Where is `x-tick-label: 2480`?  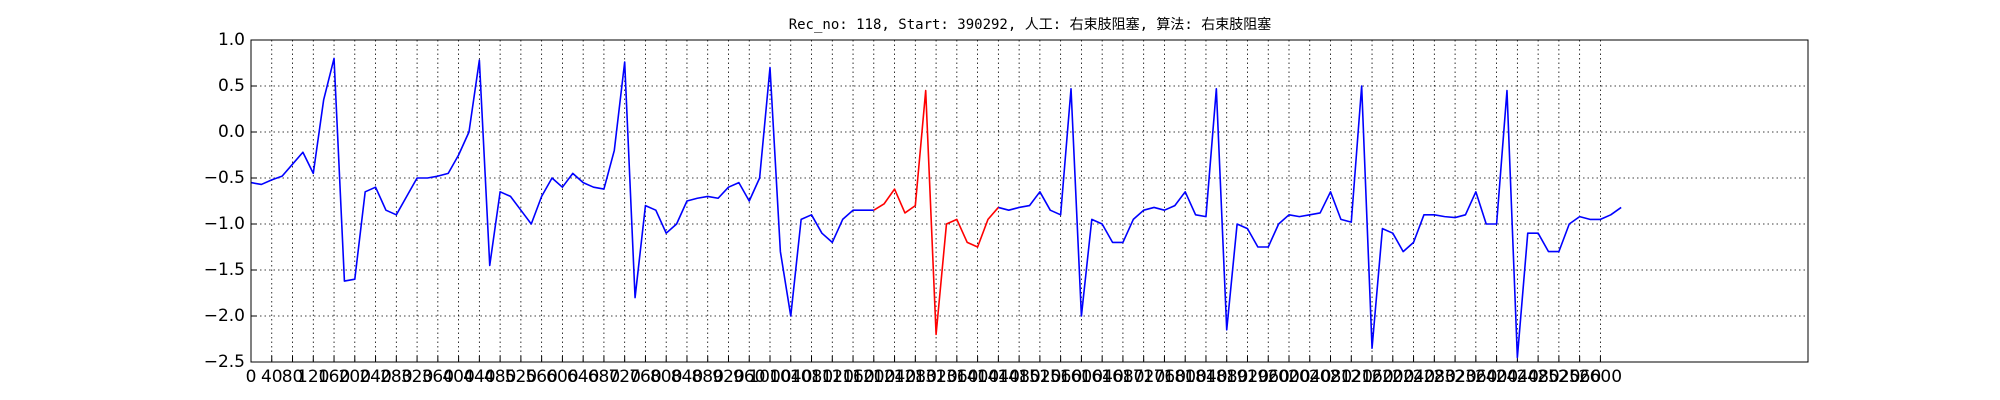 x-tick-label: 2480 is located at coordinates (1537, 377).